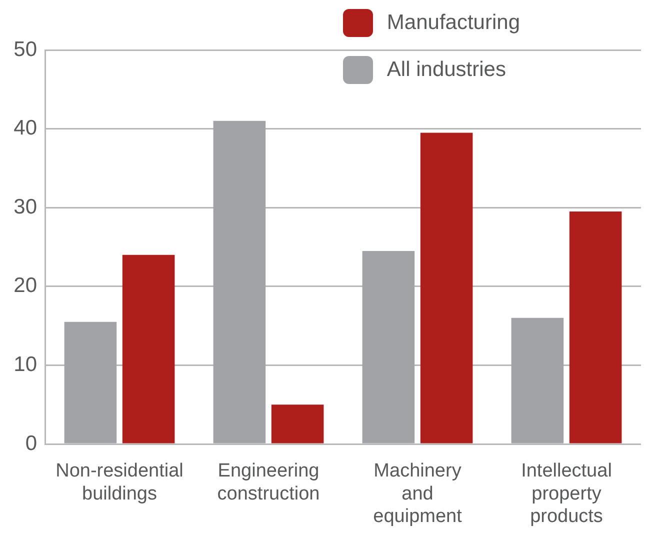 The width and height of the screenshot is (645, 533). Describe the element at coordinates (25, 49) in the screenshot. I see `y-tick-label: 50` at that location.